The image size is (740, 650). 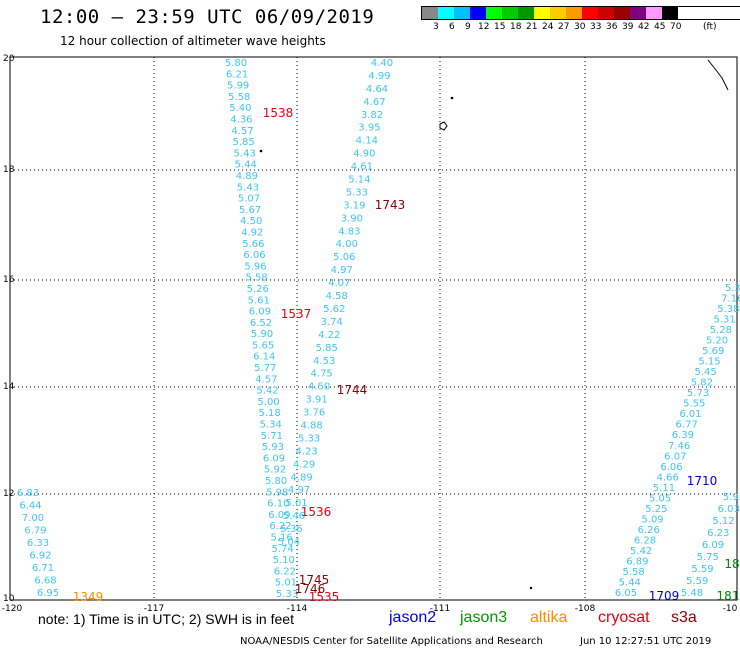 What do you see at coordinates (702, 481) in the screenshot?
I see `pass-time-label: 1710` at bounding box center [702, 481].